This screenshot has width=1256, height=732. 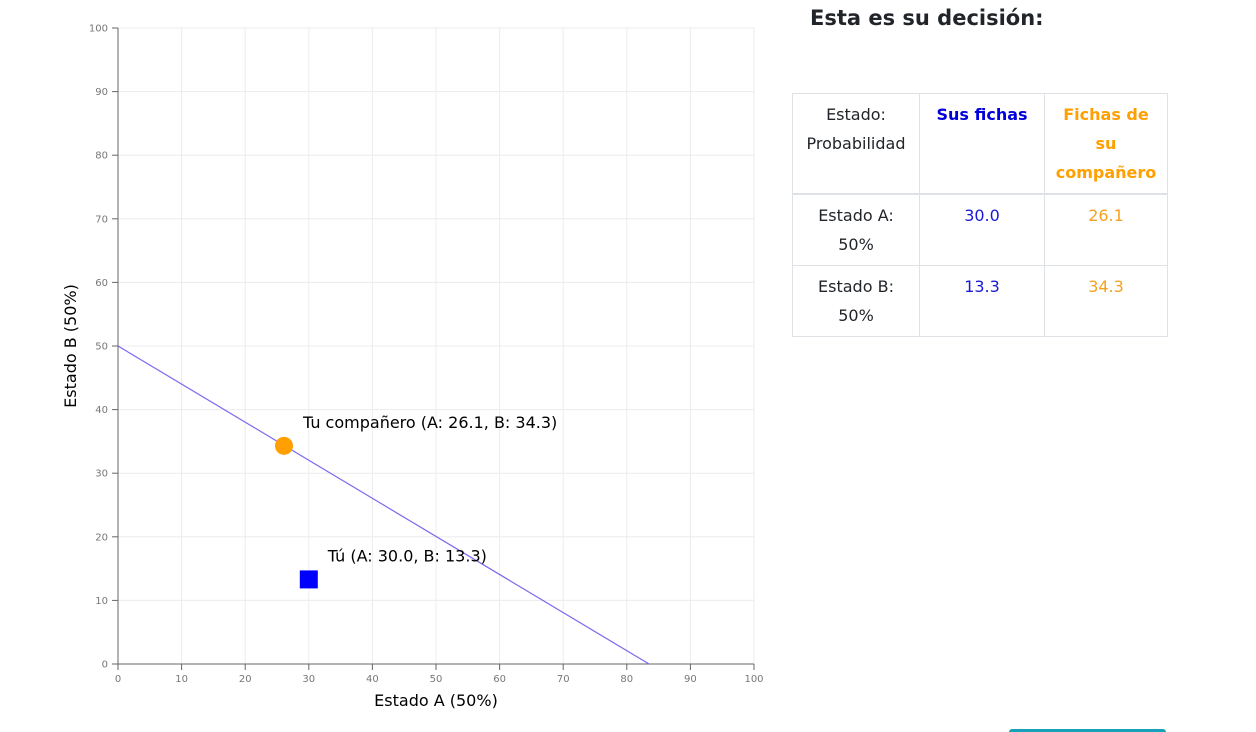 What do you see at coordinates (118, 679) in the screenshot?
I see `x-tick-label: 0` at bounding box center [118, 679].